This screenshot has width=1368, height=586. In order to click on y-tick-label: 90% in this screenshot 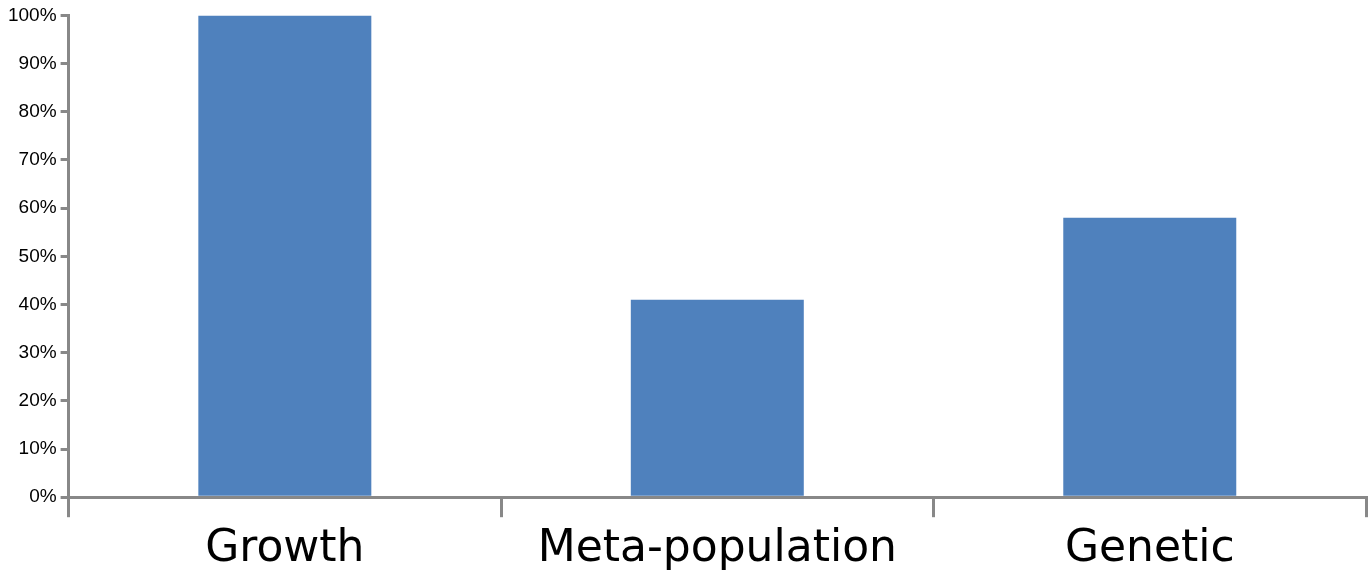, I will do `click(37, 62)`.